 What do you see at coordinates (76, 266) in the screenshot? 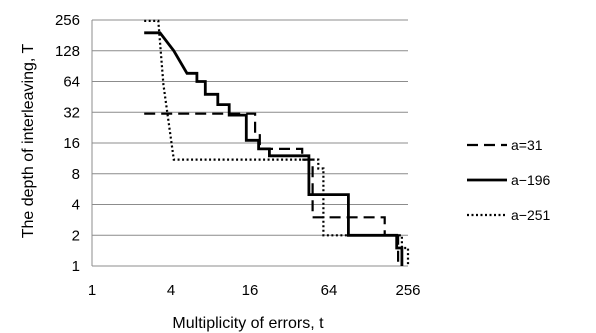
I see `y-tick-label: 1` at bounding box center [76, 266].